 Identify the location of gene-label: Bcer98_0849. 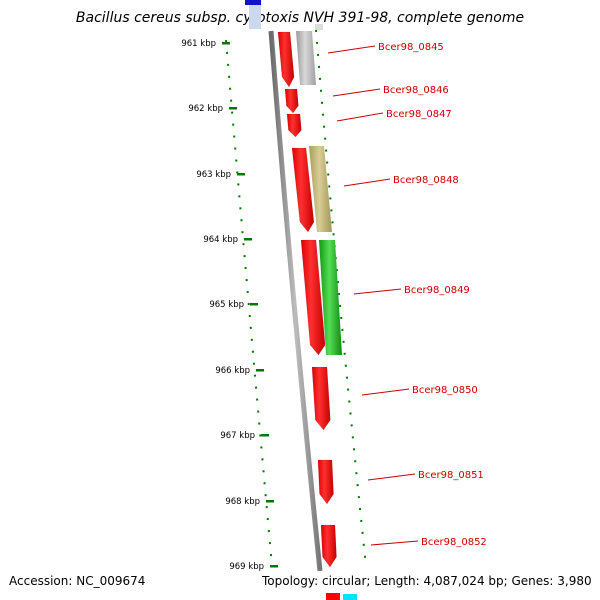
(437, 290).